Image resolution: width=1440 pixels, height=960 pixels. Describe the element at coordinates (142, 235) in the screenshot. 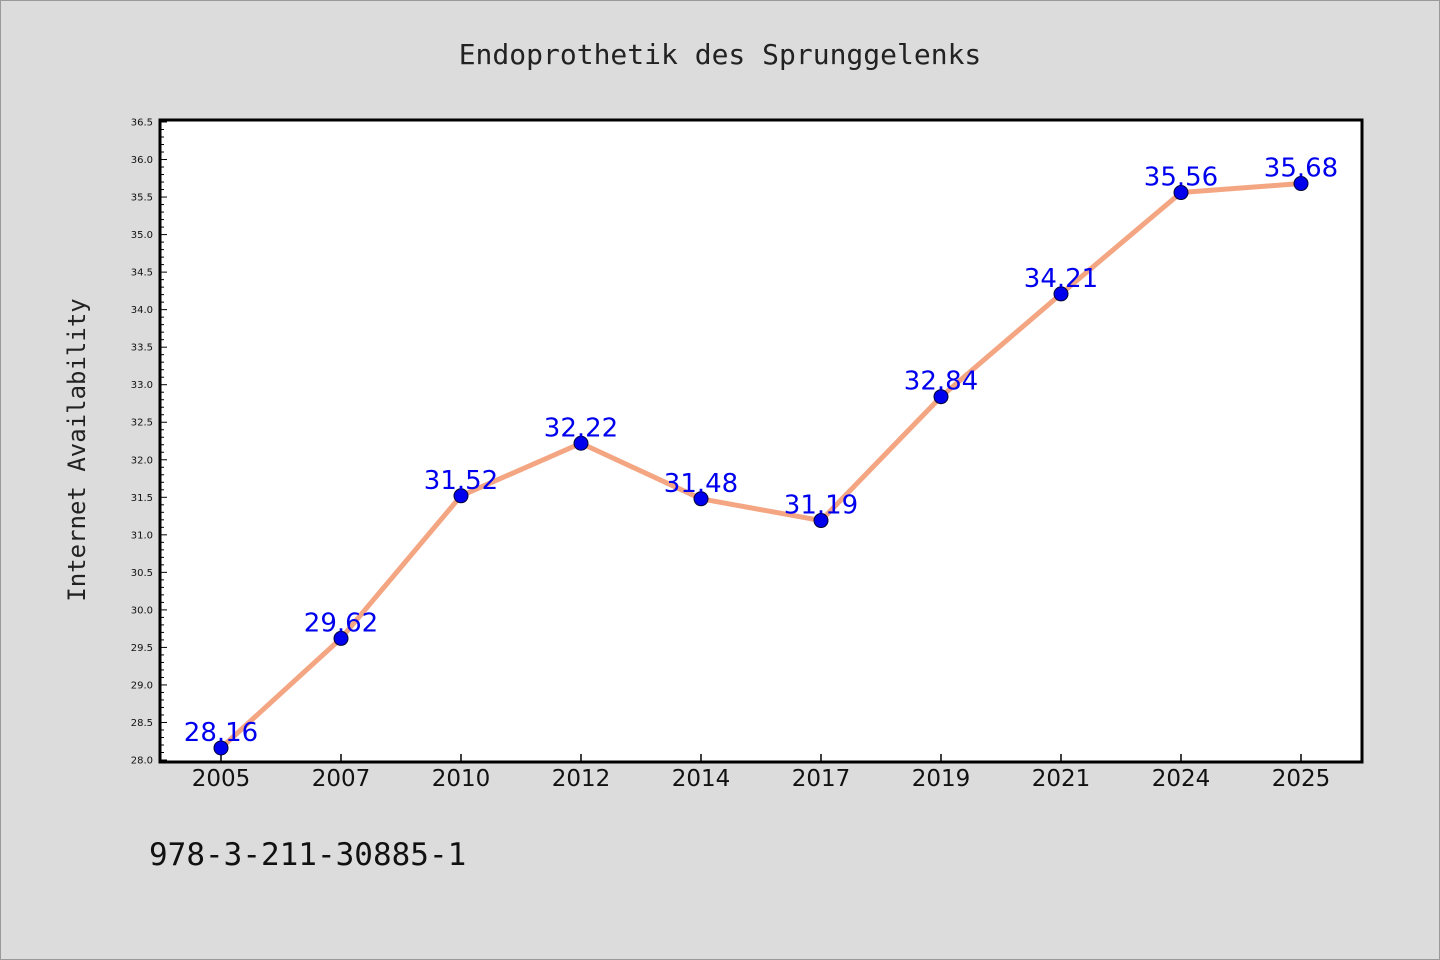

I see `y-tick-label: 35.0` at that location.